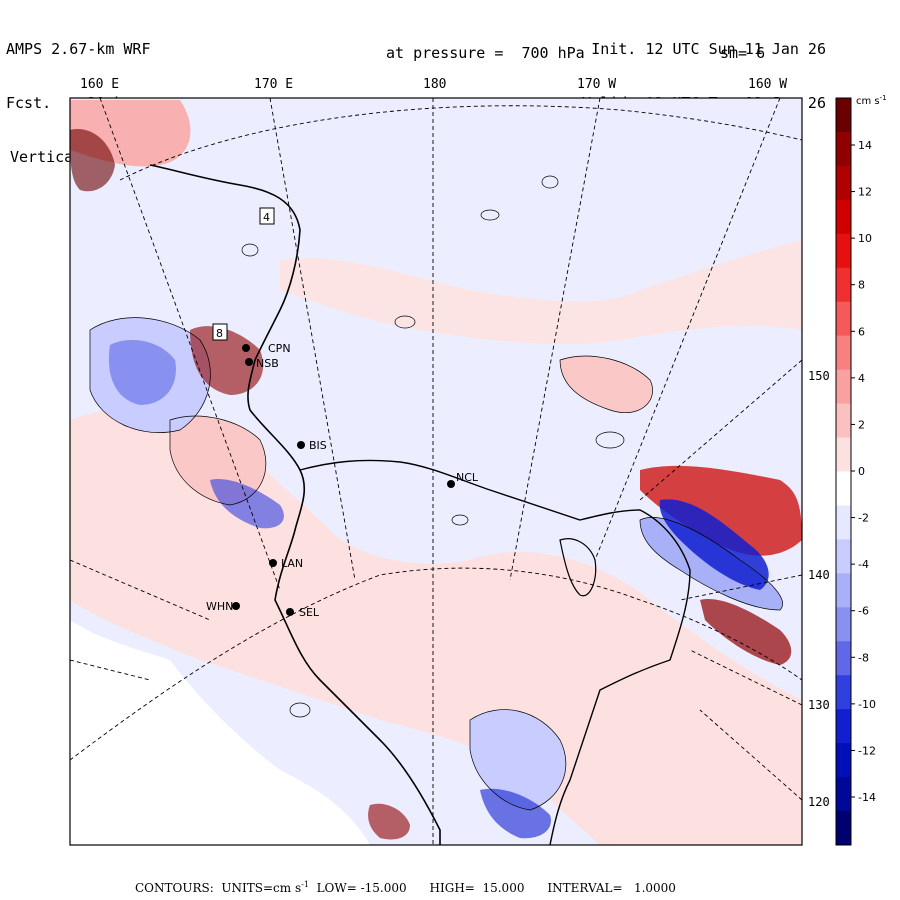 The width and height of the screenshot is (900, 900). I want to click on colorbar-tick-label: 8, so click(861, 285).